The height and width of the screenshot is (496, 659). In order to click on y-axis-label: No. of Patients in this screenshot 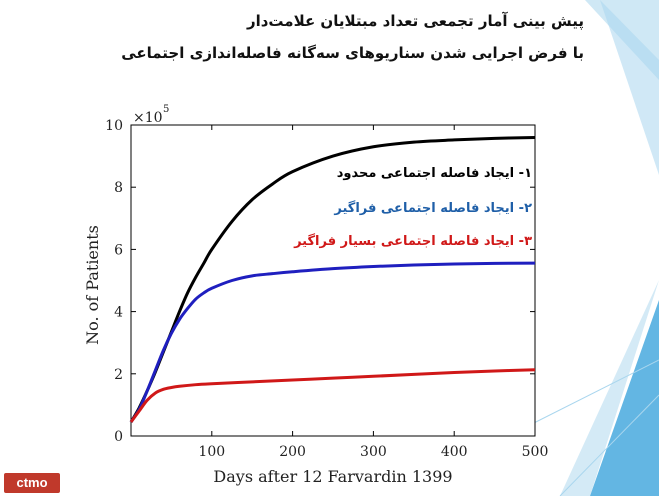, I will do `click(92, 285)`.